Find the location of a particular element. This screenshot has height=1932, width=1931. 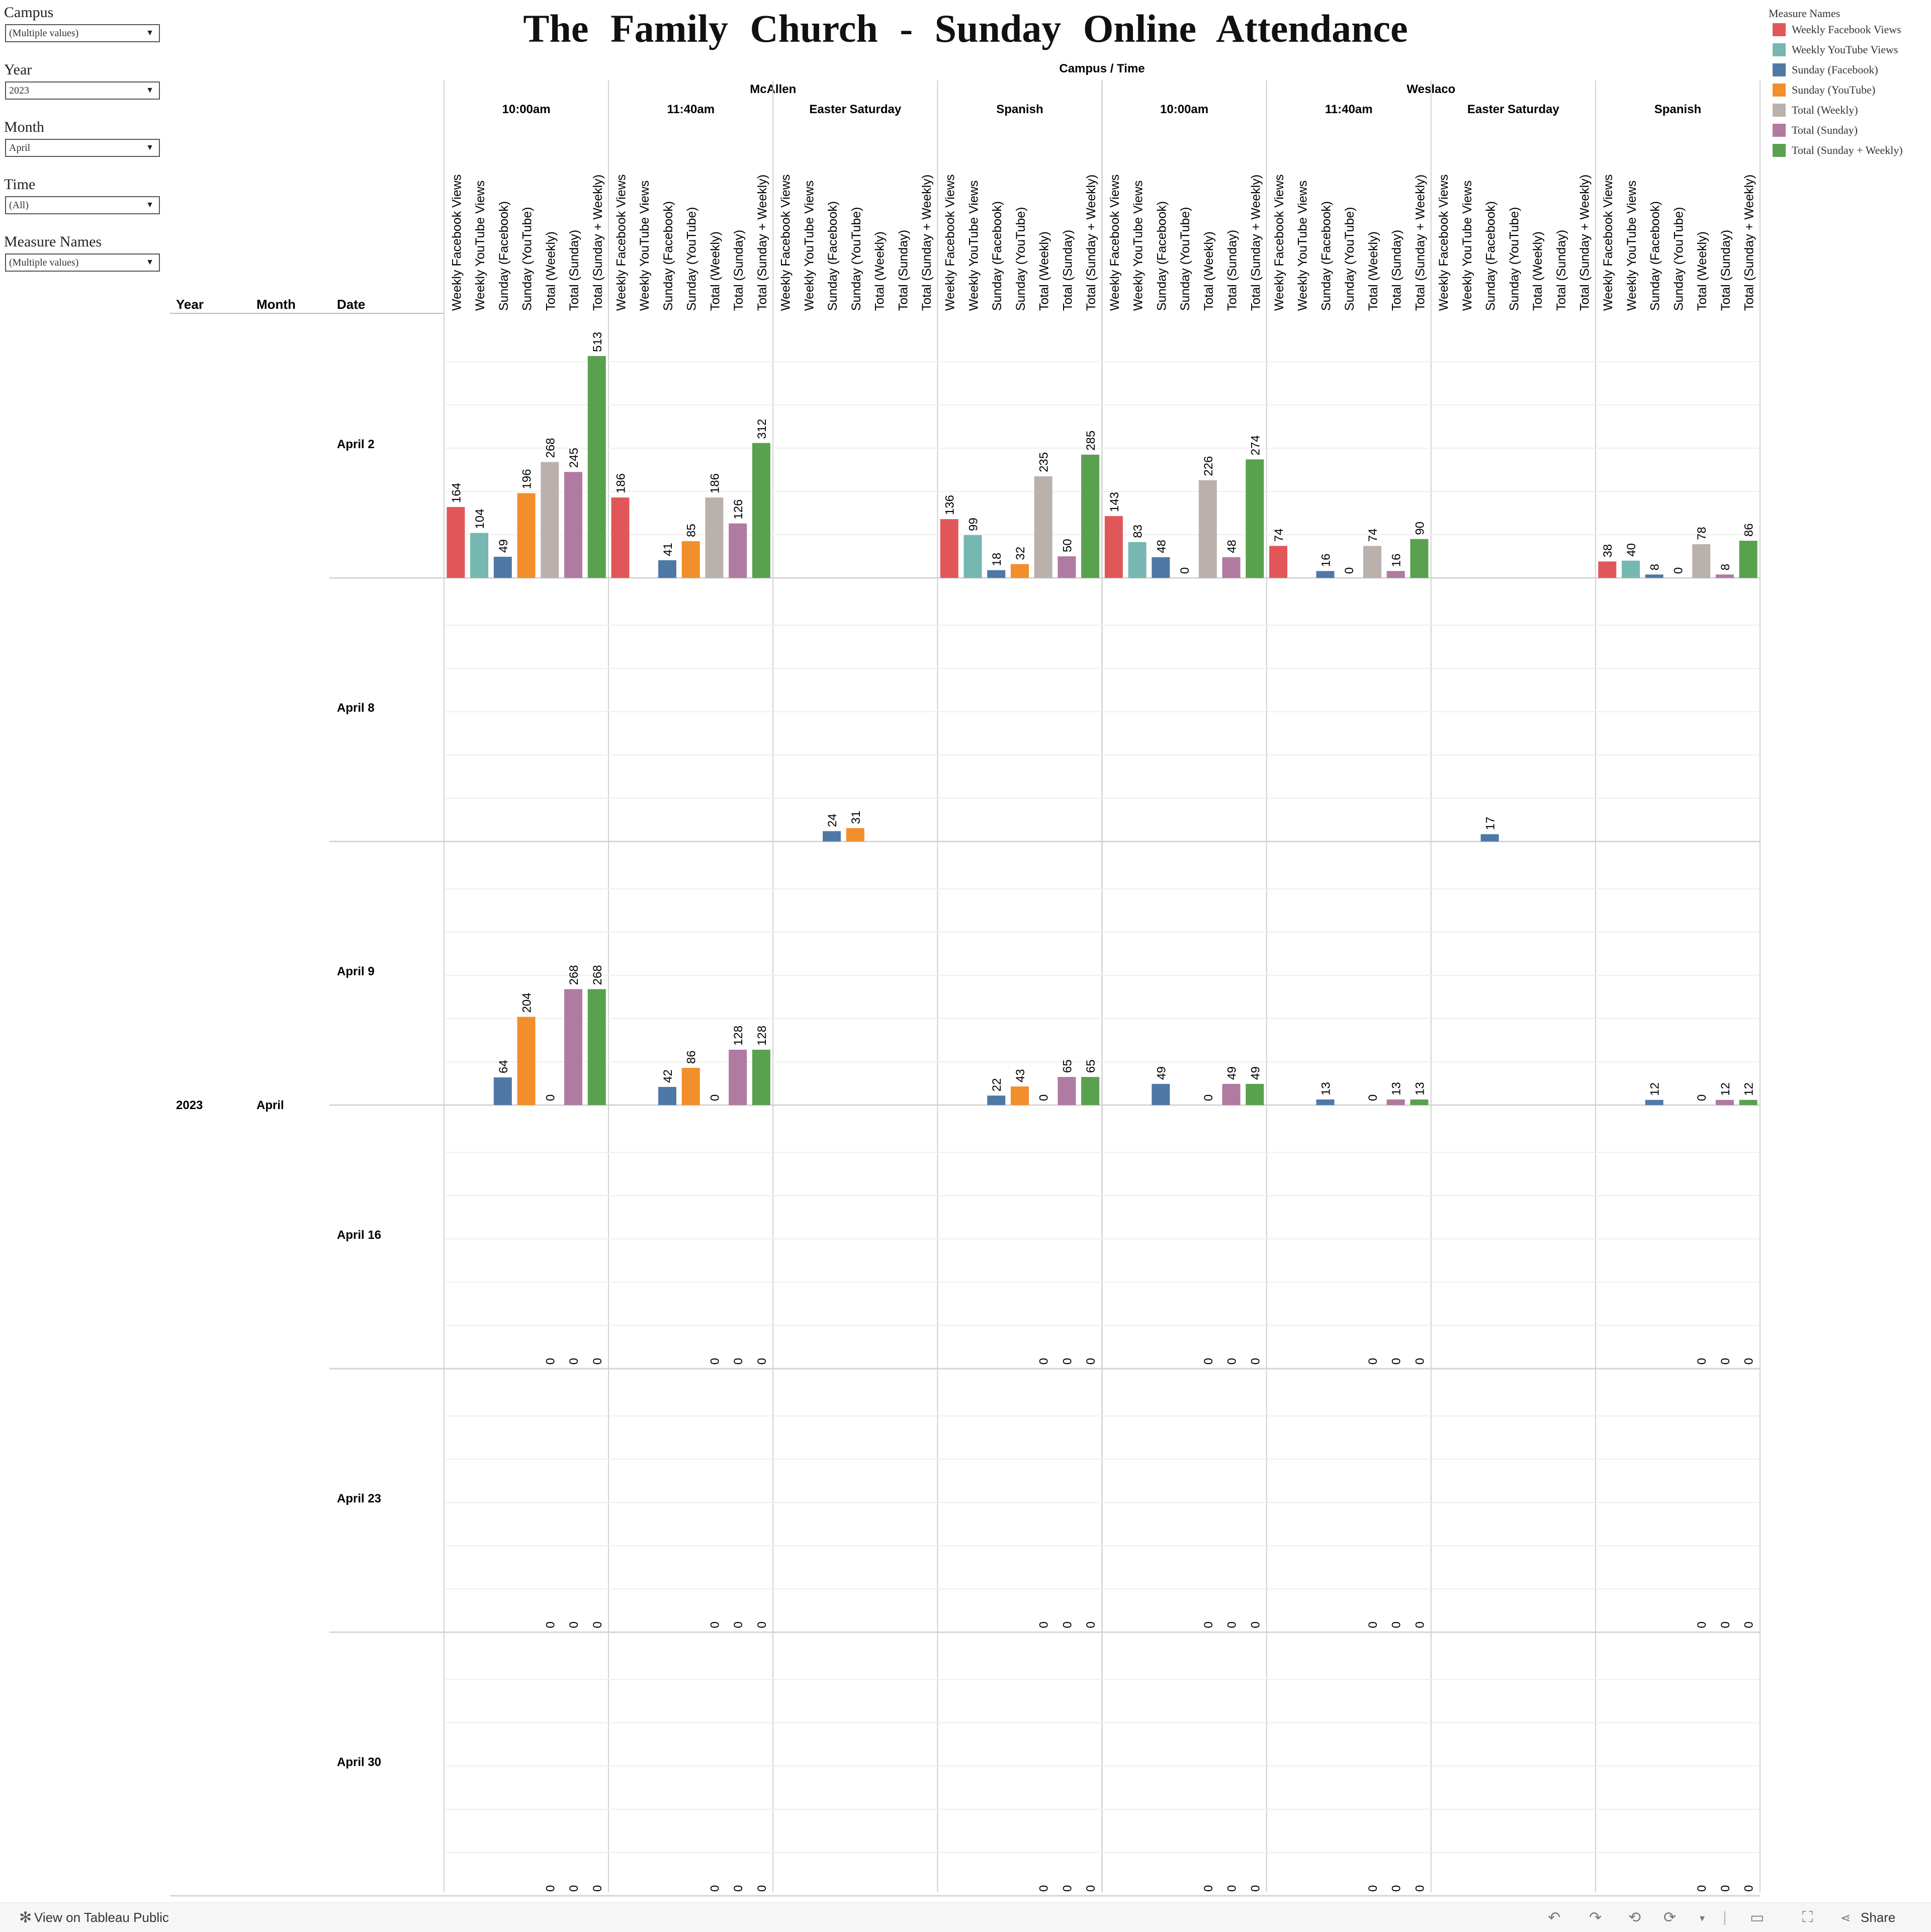

bar-value-label: 196 is located at coordinates (527, 479).